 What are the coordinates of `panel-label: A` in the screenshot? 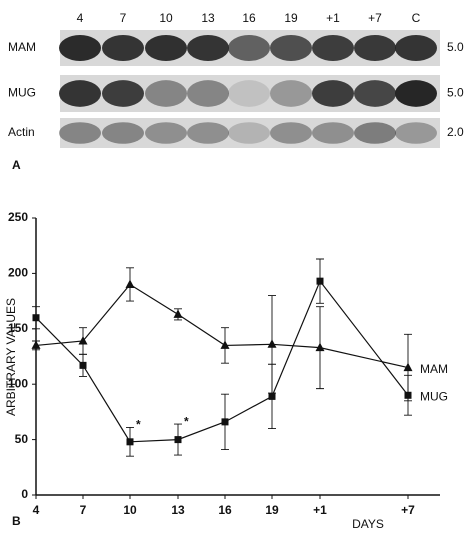 It's located at (16, 165).